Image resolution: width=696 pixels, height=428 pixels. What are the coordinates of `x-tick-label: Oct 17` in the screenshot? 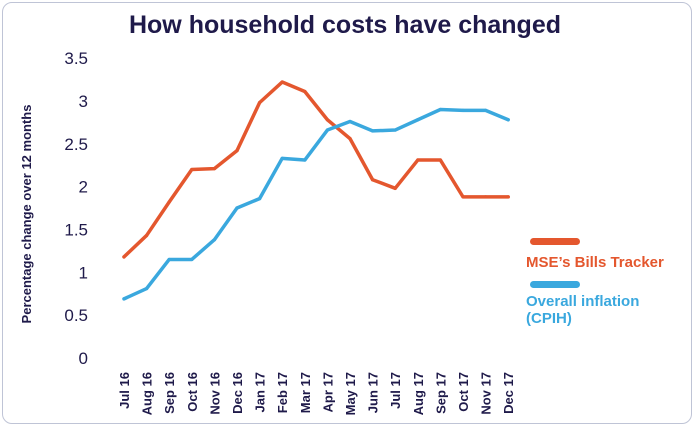 It's located at (463, 392).